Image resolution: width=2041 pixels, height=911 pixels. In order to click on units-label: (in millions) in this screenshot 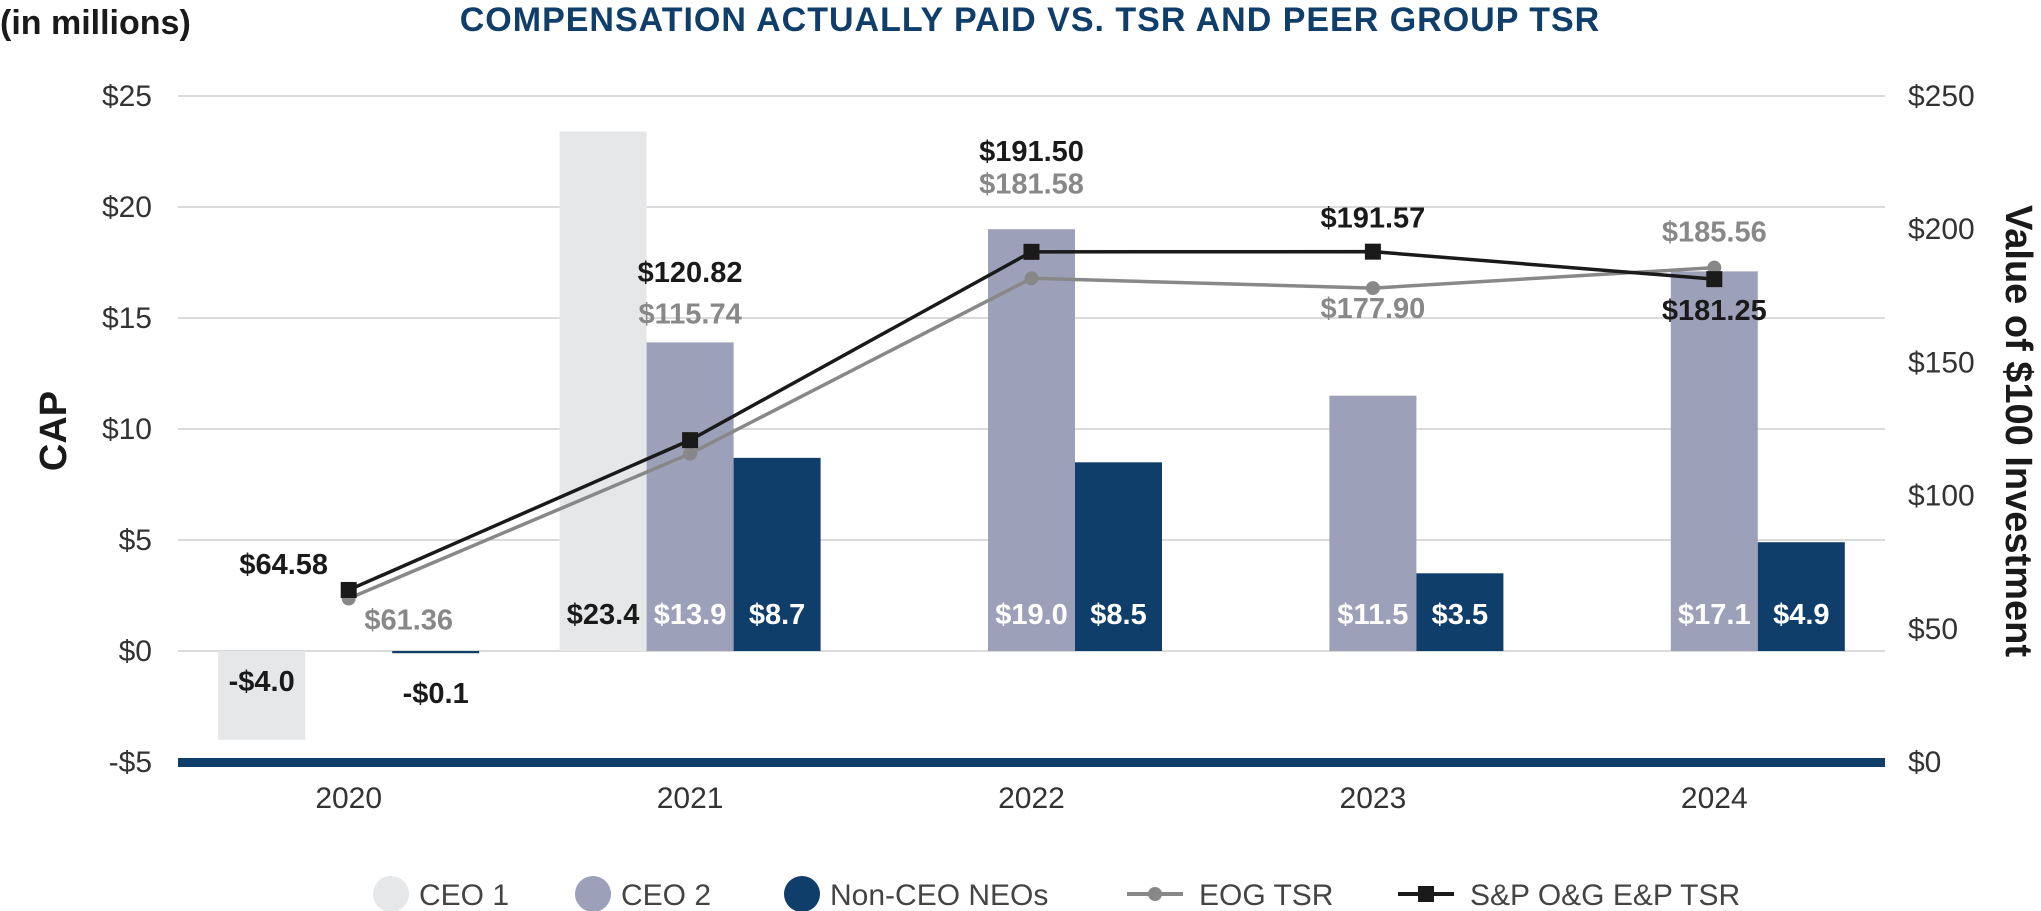, I will do `click(95, 23)`.